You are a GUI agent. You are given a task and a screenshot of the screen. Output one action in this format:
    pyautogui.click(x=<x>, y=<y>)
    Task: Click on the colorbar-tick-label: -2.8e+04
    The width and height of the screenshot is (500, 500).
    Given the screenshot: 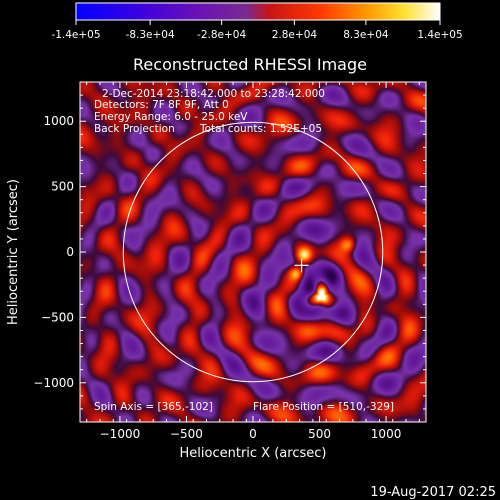 What is the action you would take?
    pyautogui.click(x=221, y=35)
    